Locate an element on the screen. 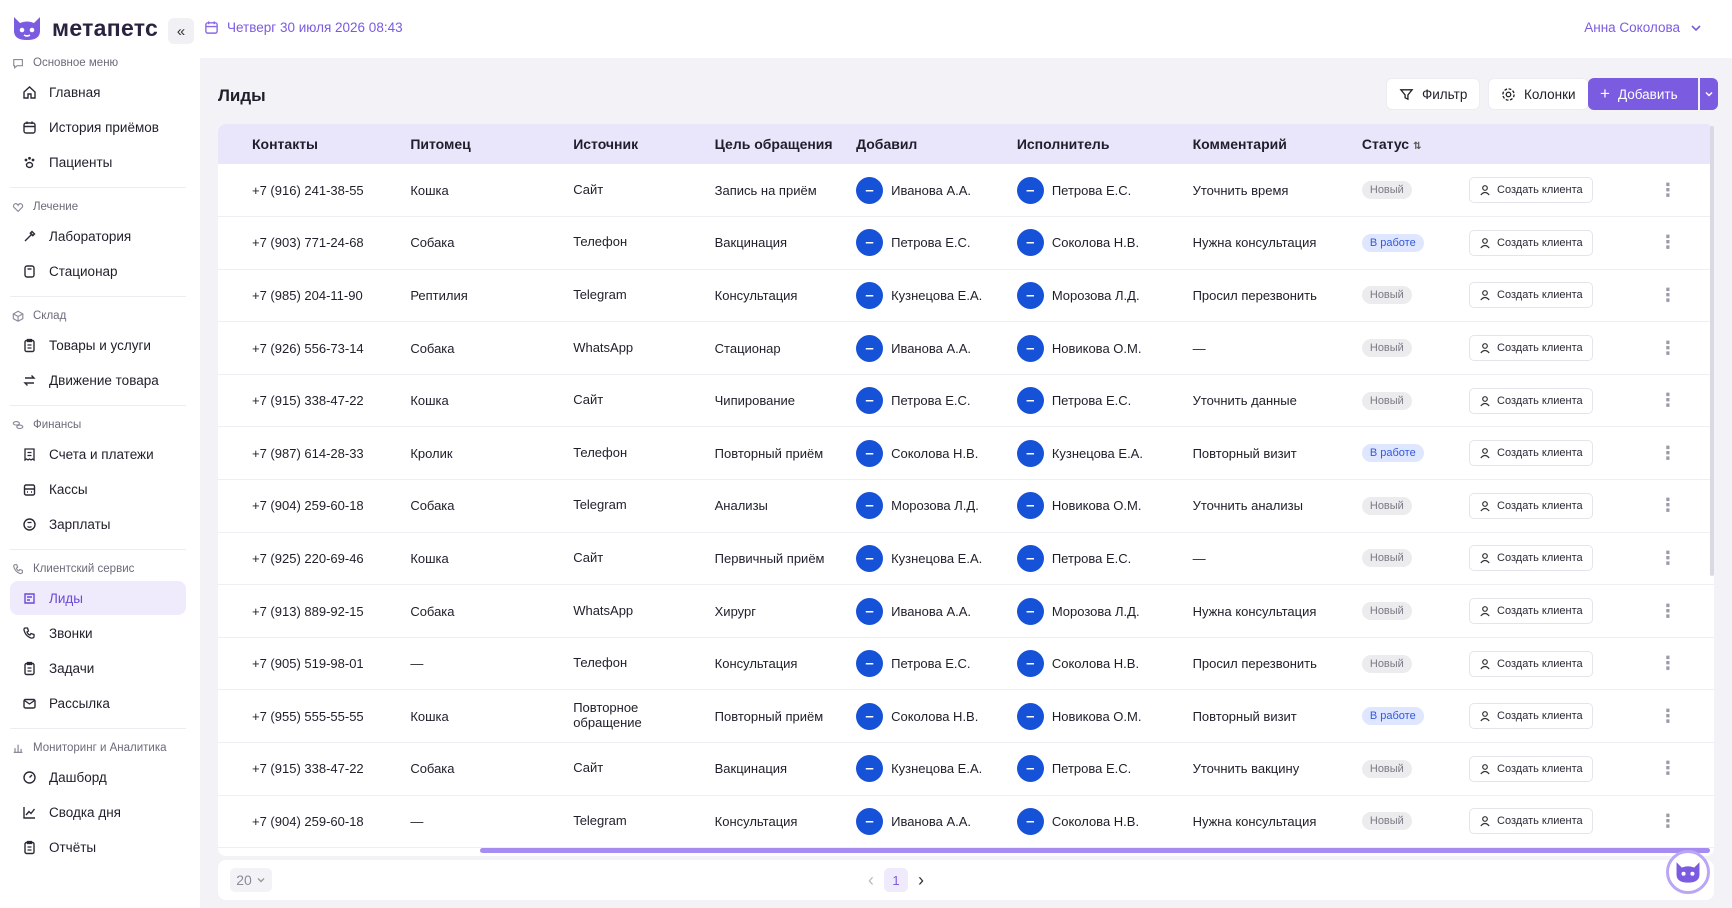 The height and width of the screenshot is (908, 1732). prev-page-icon: ‹ is located at coordinates (871, 879).